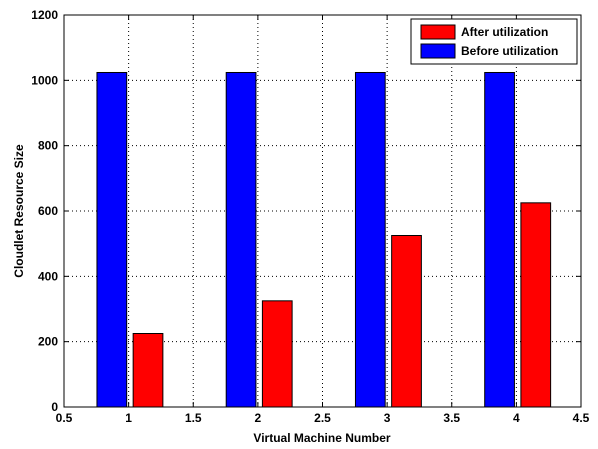 This screenshot has height=449, width=598. What do you see at coordinates (48, 276) in the screenshot?
I see `y-tick-label: 400` at bounding box center [48, 276].